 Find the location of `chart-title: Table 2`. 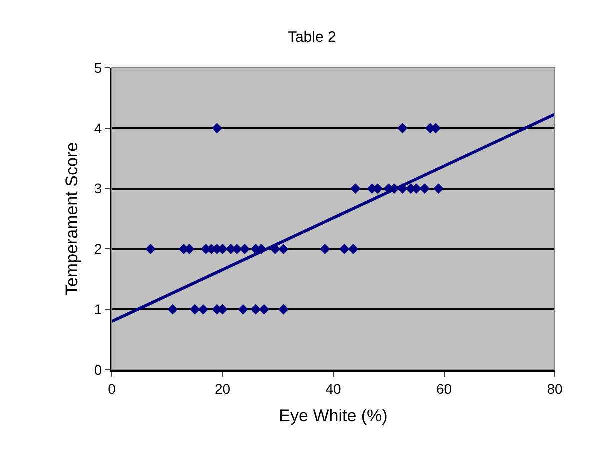

chart-title: Table 2 is located at coordinates (312, 37).